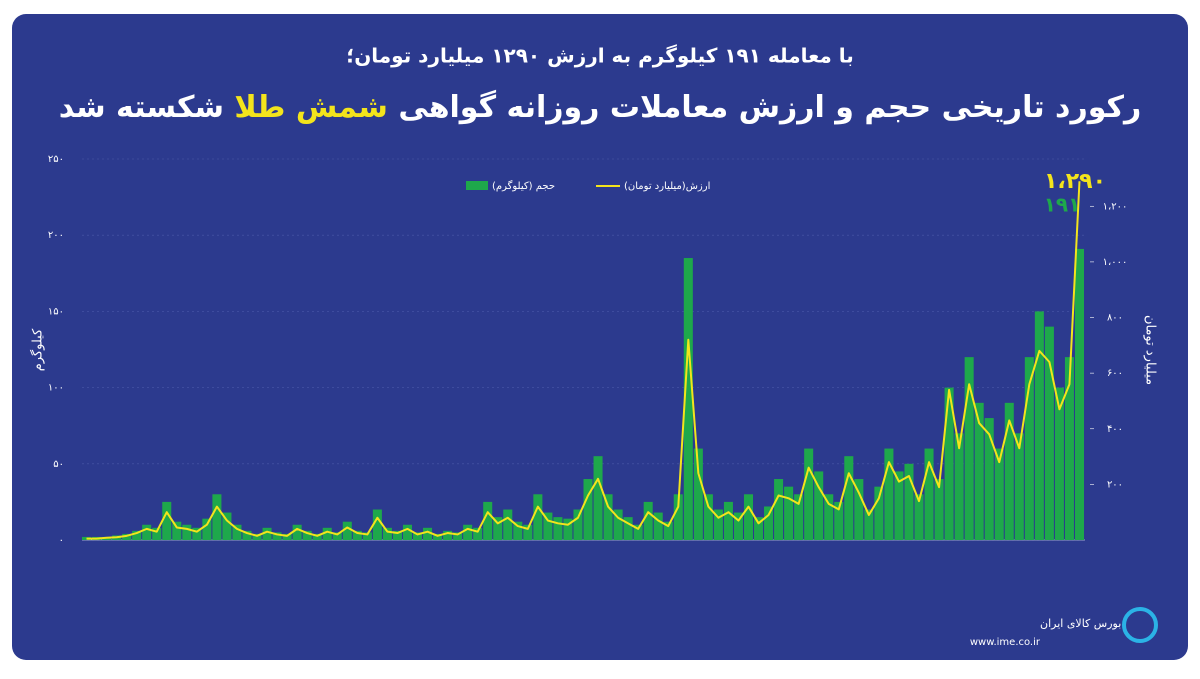  I want to click on legend-swatch, so click(477, 185).